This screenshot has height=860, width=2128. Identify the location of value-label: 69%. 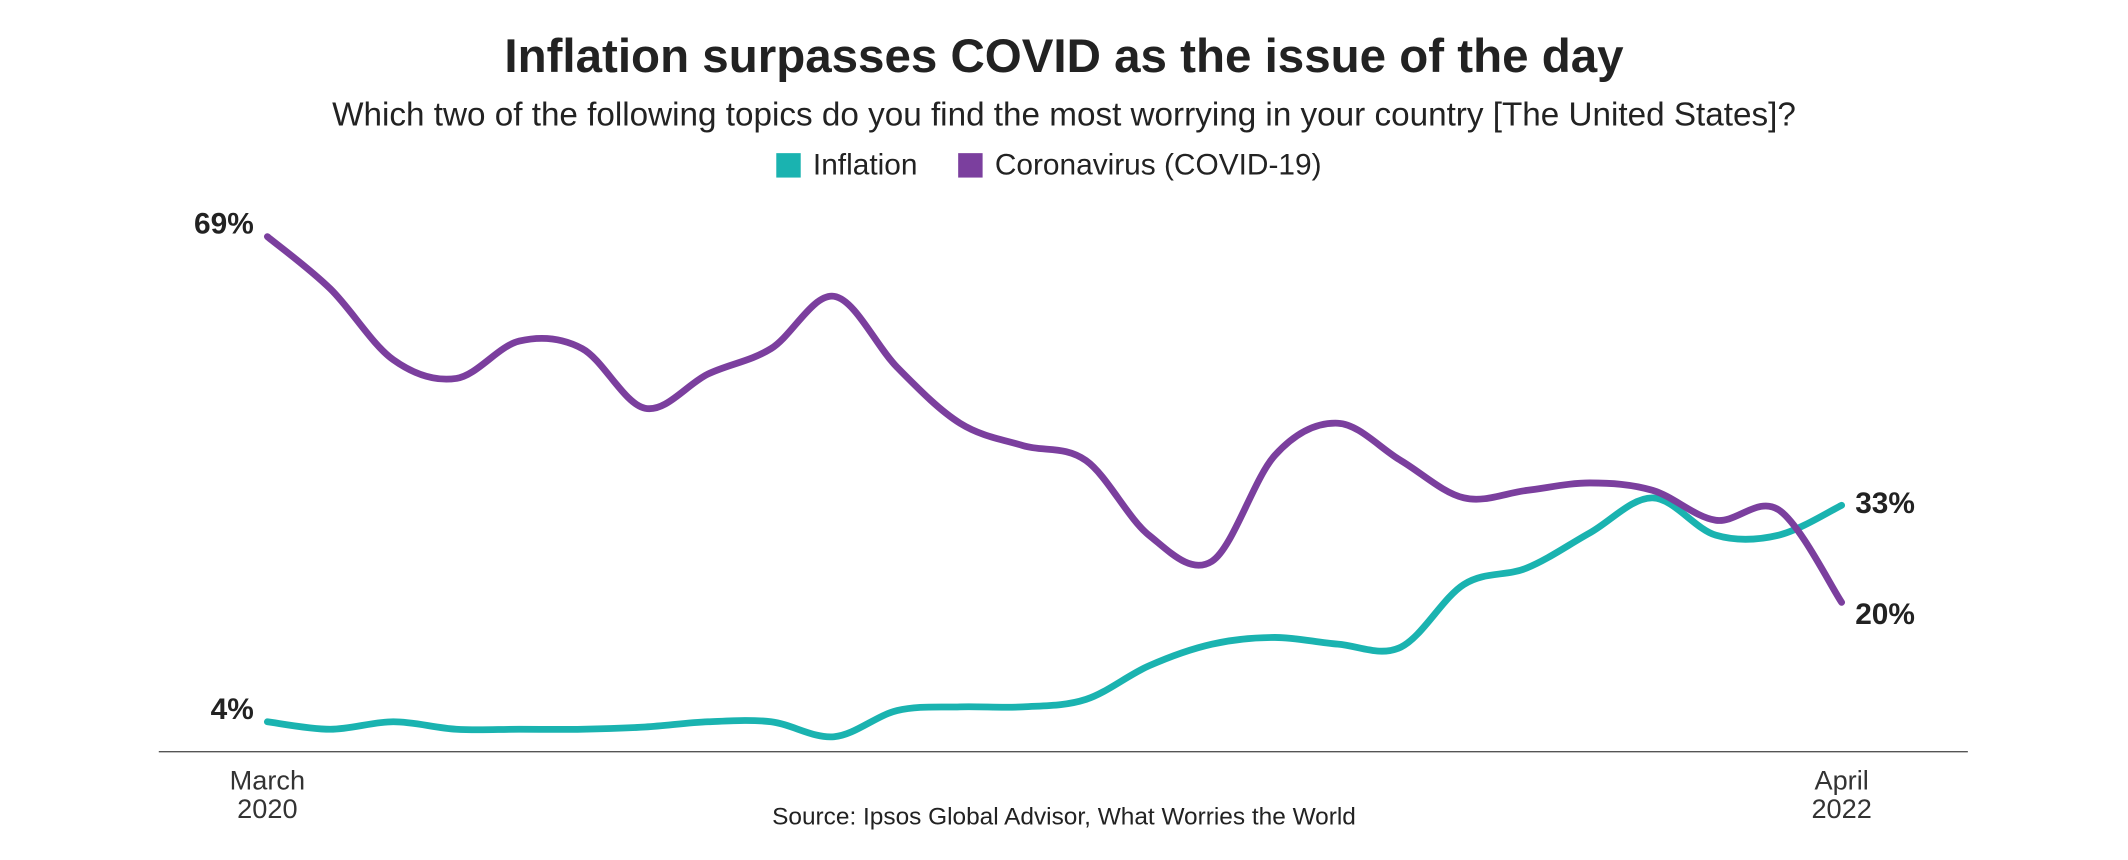
(224, 224).